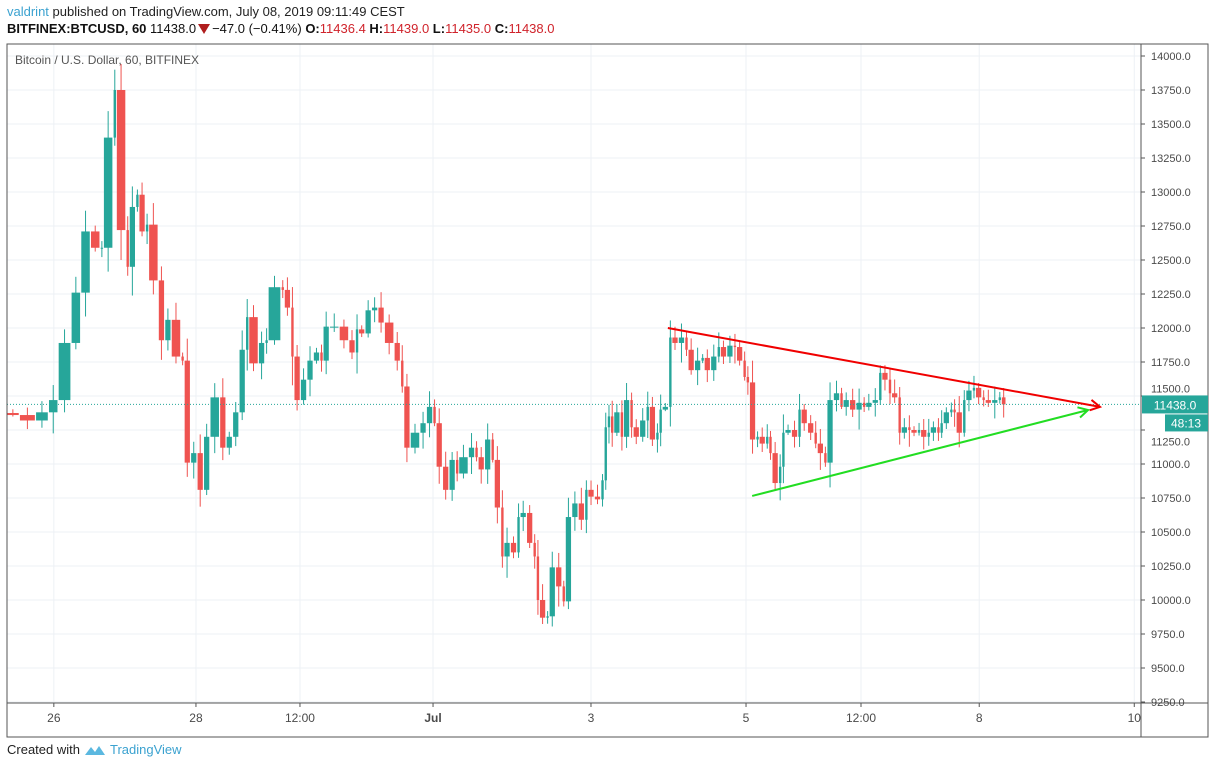 This screenshot has width=1214, height=768. I want to click on chart-title: Bitcoin / U.S. Dollar, 60, BITFINEX, so click(107, 60).